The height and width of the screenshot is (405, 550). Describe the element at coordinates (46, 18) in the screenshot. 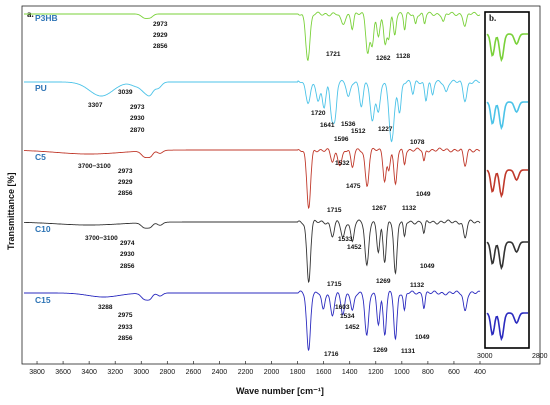

I see `series-name-label: P3HB` at that location.